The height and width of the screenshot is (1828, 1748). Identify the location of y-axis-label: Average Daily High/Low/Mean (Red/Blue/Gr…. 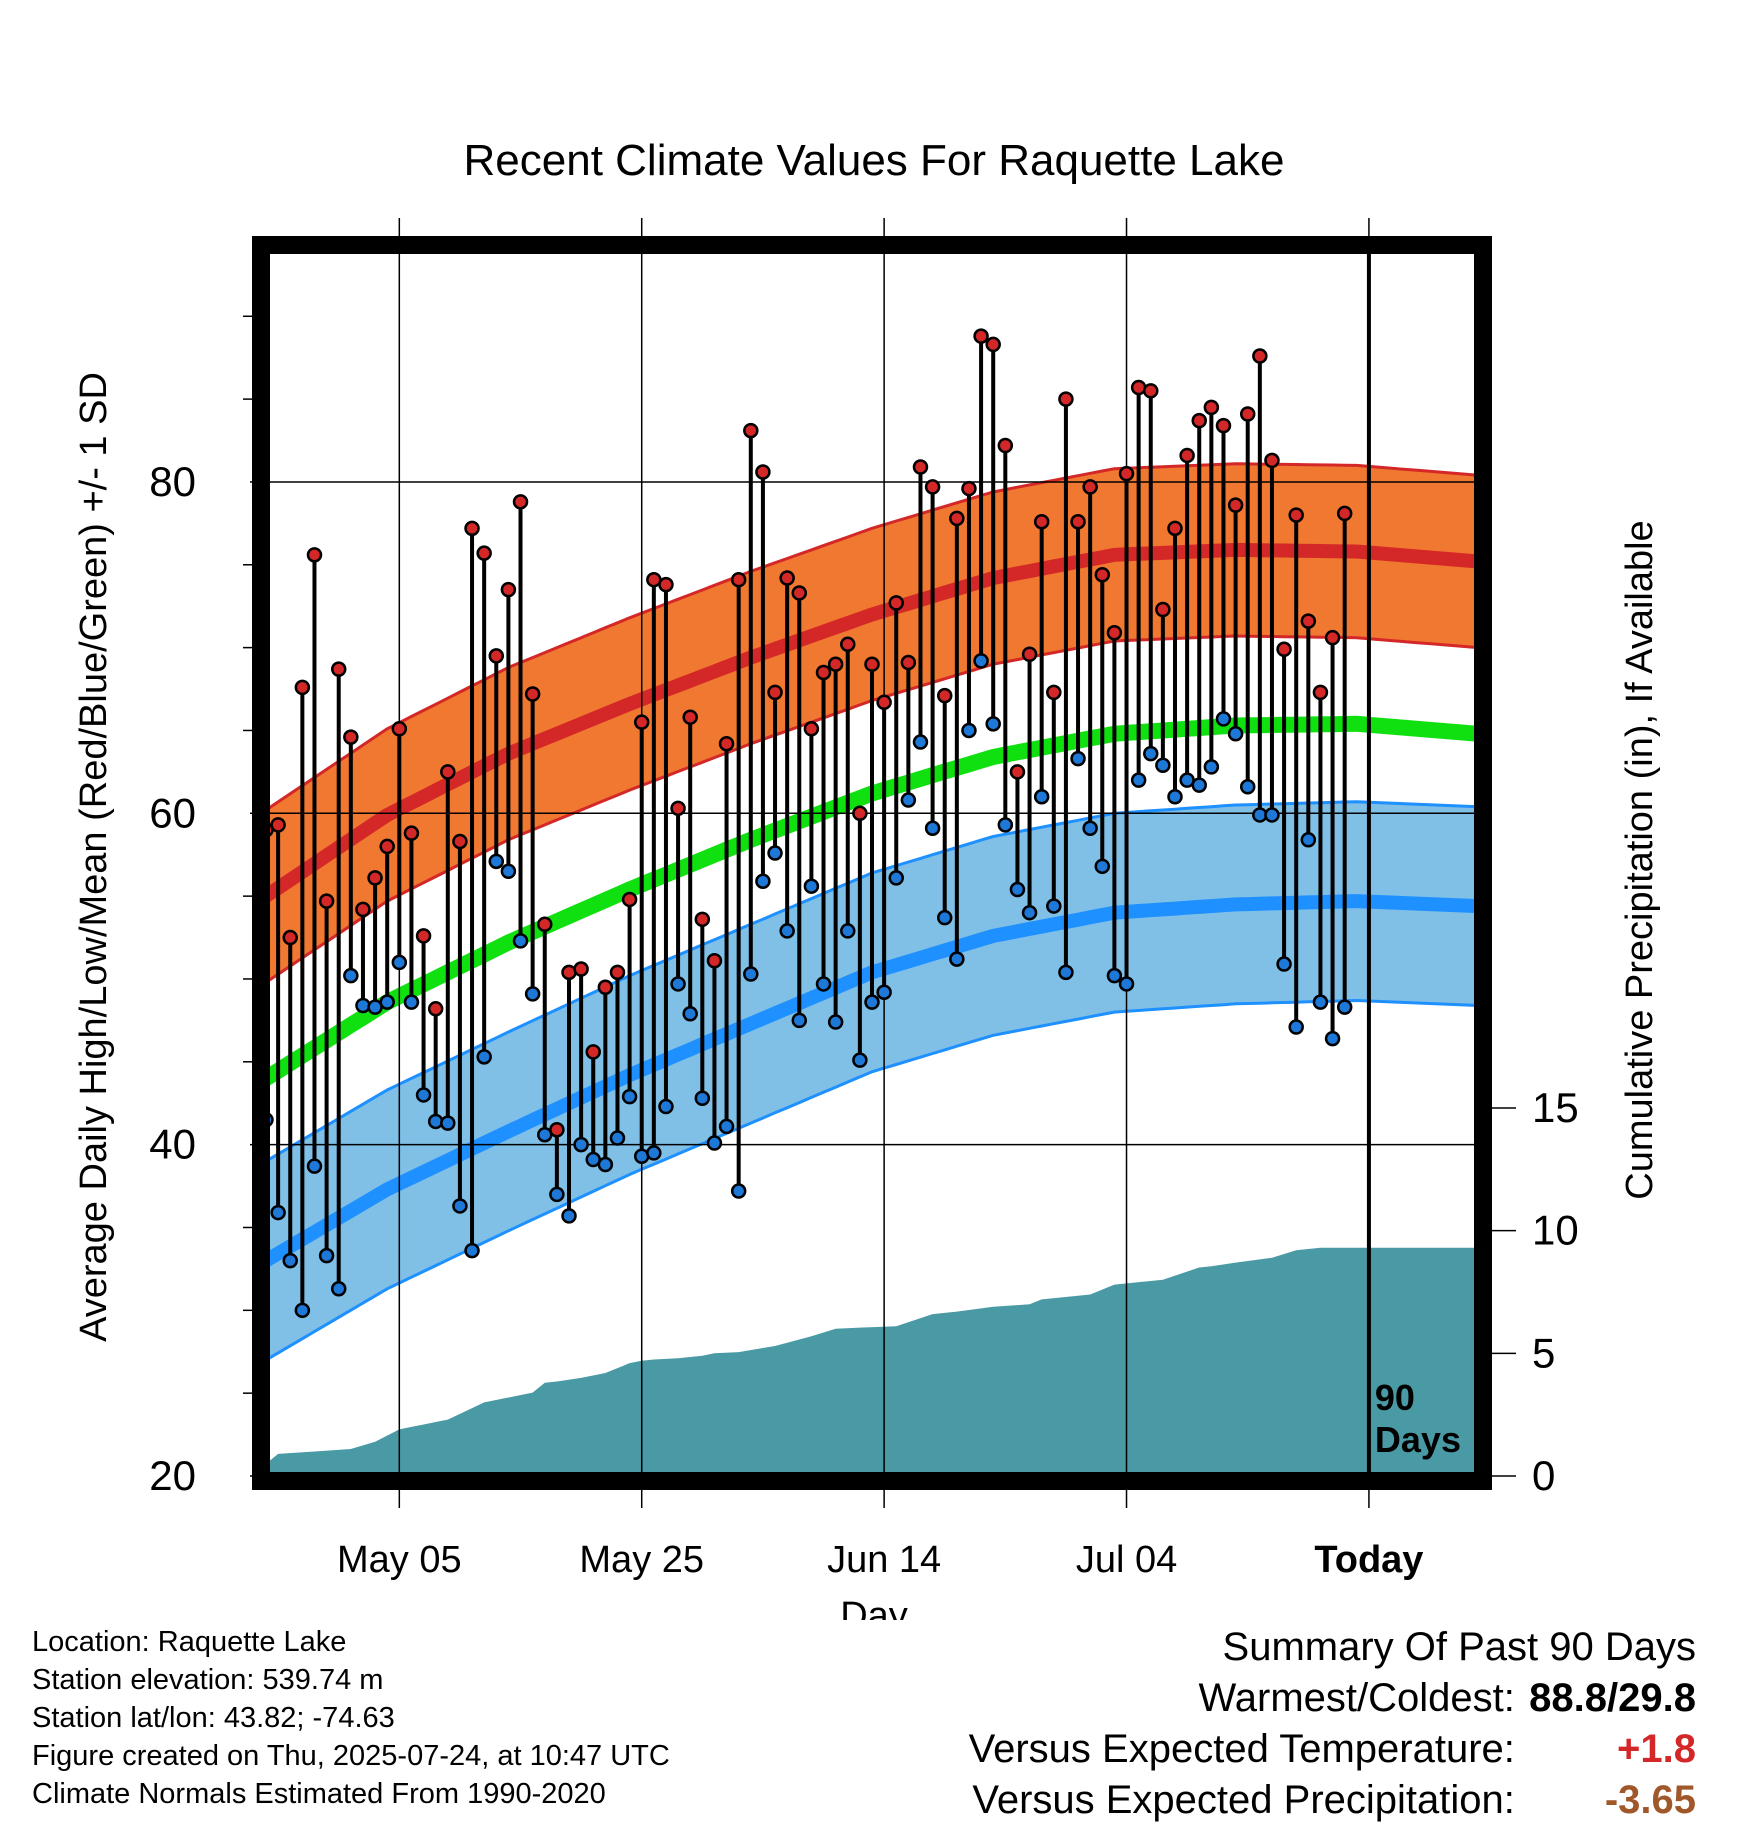
(94, 857).